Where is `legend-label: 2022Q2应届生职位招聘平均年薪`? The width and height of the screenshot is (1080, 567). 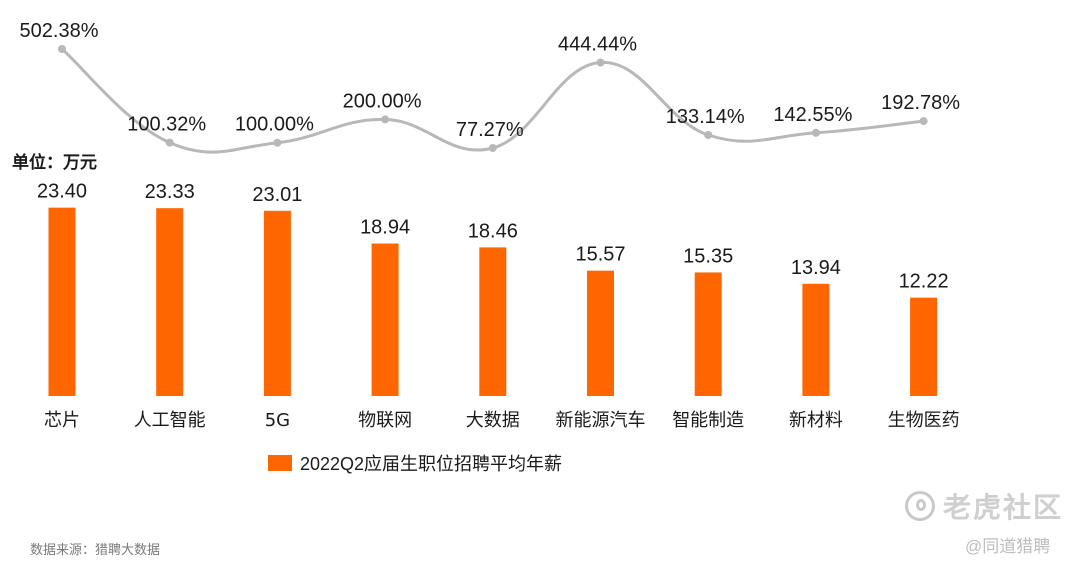
legend-label: 2022Q2应届生职位招聘平均年薪 is located at coordinates (431, 464).